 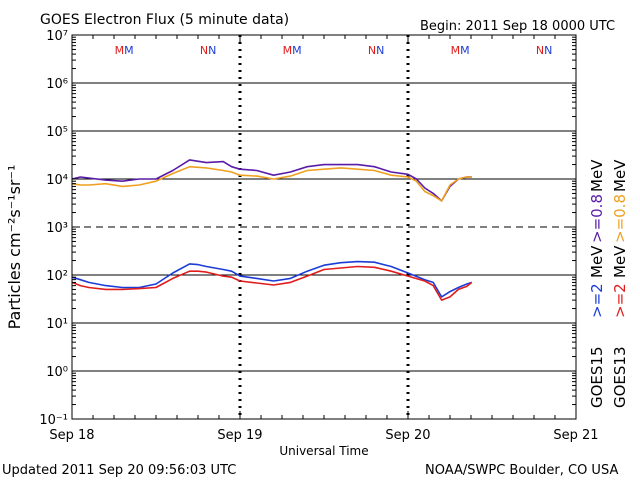 I want to click on legend-e08-goes13: >=0.8, so click(x=620, y=218).